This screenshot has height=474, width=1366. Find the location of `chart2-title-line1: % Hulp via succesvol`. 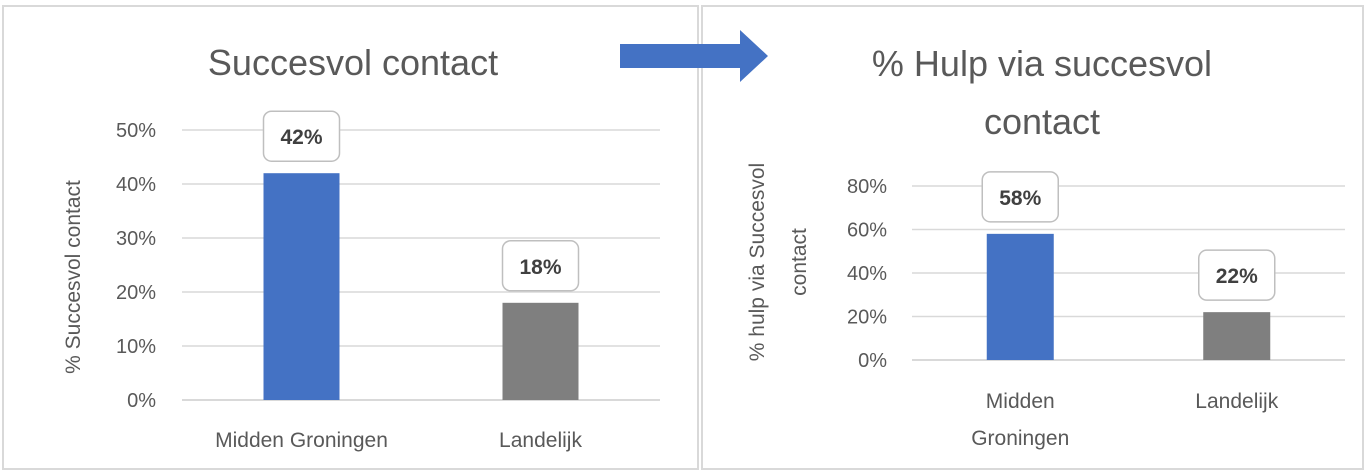

chart2-title-line1: % Hulp via succesvol is located at coordinates (1042, 63).